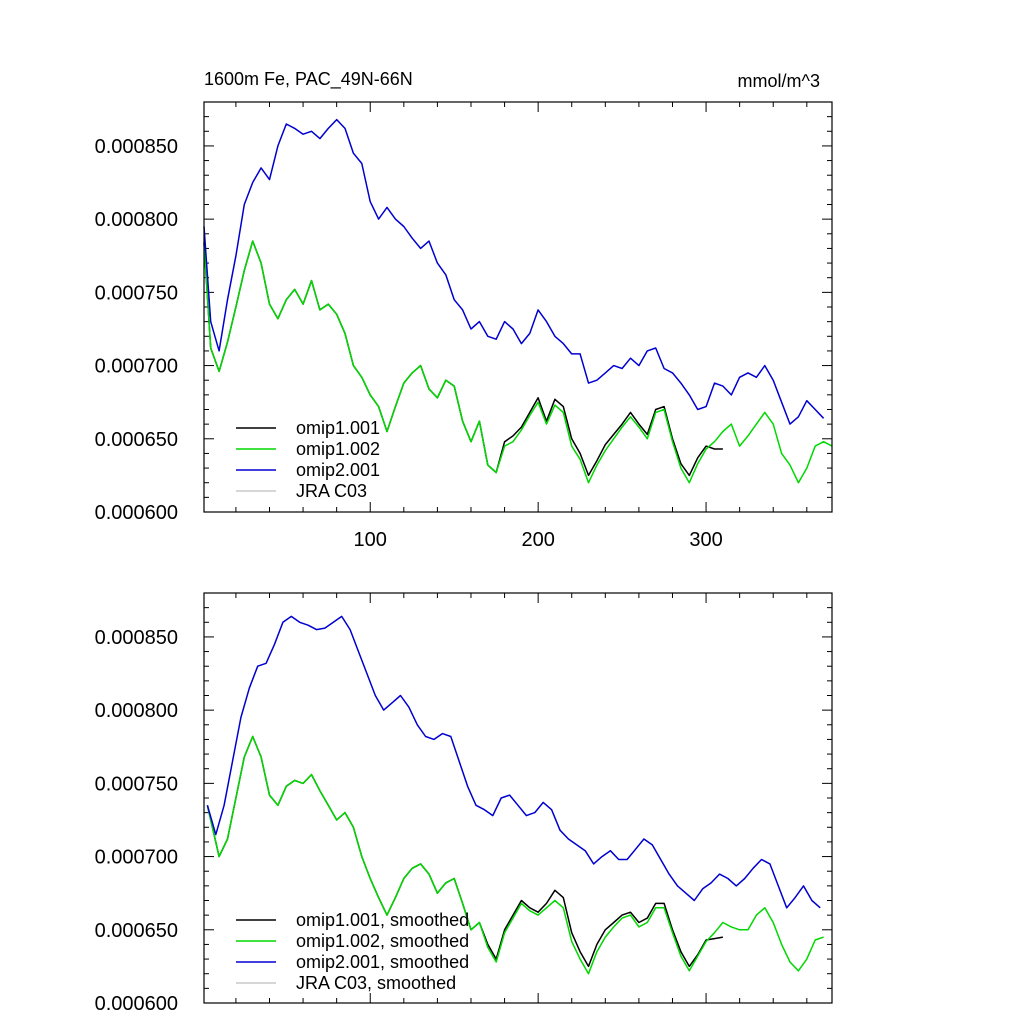 The image size is (1024, 1024). What do you see at coordinates (382, 941) in the screenshot?
I see `legend-label-omip1-002-smoothed: omip1.002, smoothed` at bounding box center [382, 941].